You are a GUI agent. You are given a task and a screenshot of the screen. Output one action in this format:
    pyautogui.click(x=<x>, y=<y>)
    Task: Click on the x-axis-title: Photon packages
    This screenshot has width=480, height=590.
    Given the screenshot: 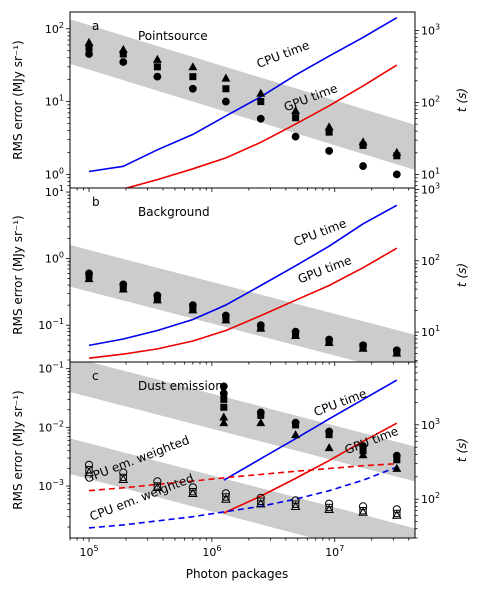 What is the action you would take?
    pyautogui.click(x=237, y=574)
    